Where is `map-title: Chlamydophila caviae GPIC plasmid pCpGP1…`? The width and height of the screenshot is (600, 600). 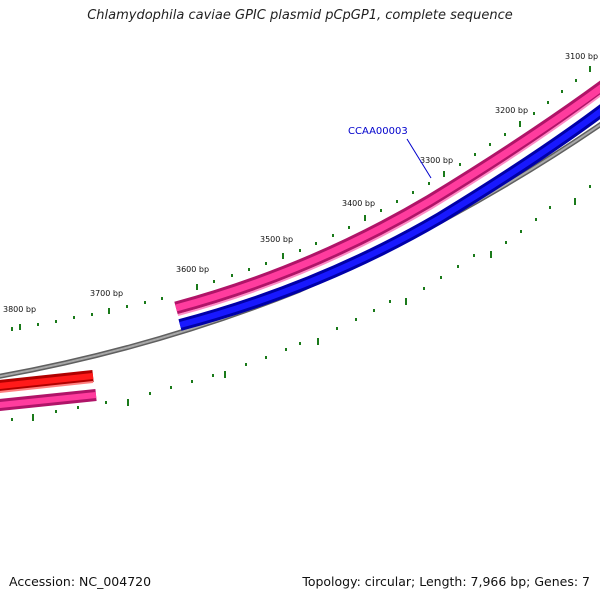
map-title: Chlamydophila caviae GPIC plasmid pCpGP1… is located at coordinates (300, 15).